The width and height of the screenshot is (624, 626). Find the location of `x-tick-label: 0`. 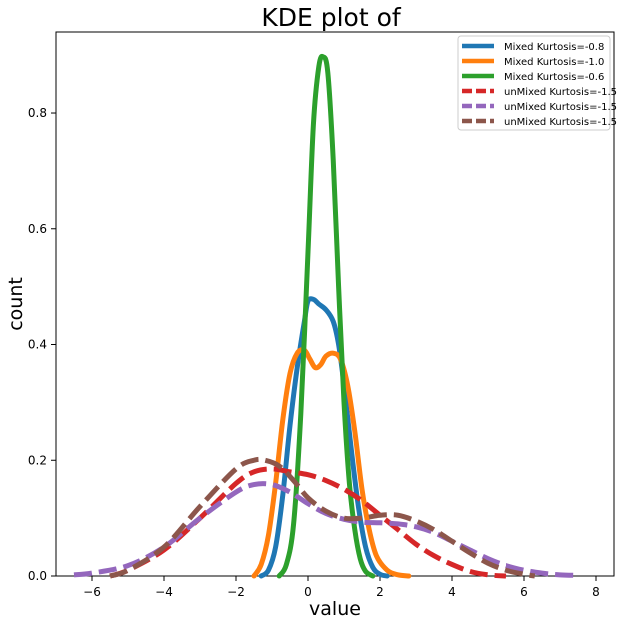

x-tick-label: 0 is located at coordinates (308, 592).